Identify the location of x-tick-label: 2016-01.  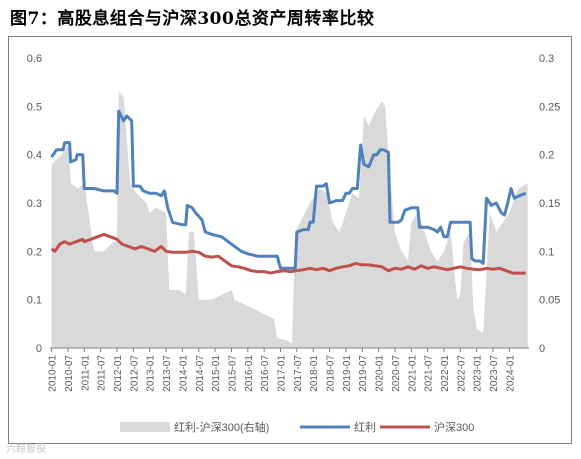
(249, 373).